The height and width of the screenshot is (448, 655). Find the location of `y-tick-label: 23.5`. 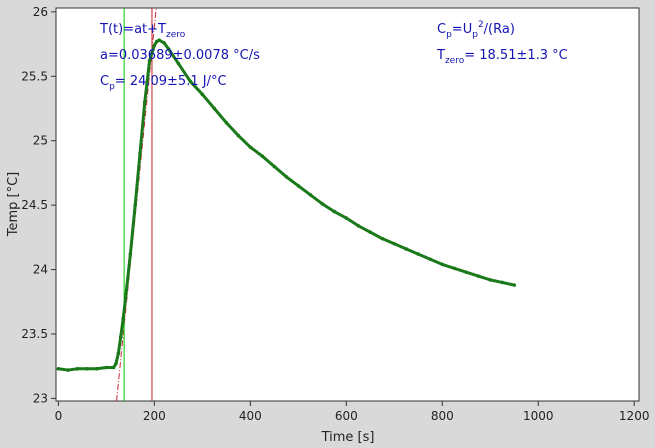

y-tick-label: 23.5 is located at coordinates (34, 334).